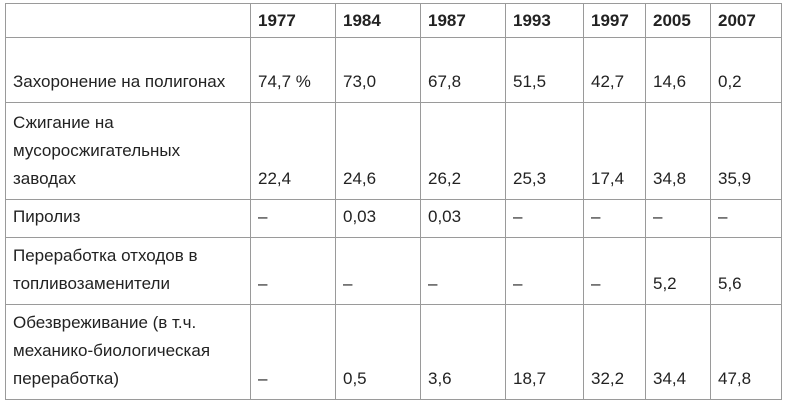 This screenshot has height=413, width=786. What do you see at coordinates (128, 271) in the screenshot?
I see `row-label: Переработка отходов в топливозаменители` at bounding box center [128, 271].